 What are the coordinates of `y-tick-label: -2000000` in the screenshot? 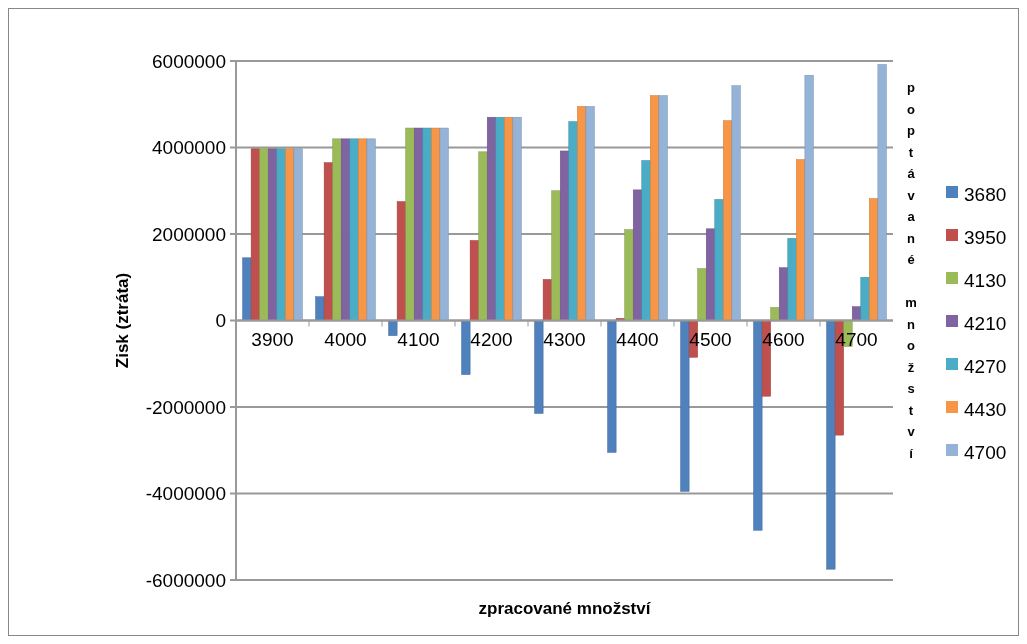 It's located at (185, 407).